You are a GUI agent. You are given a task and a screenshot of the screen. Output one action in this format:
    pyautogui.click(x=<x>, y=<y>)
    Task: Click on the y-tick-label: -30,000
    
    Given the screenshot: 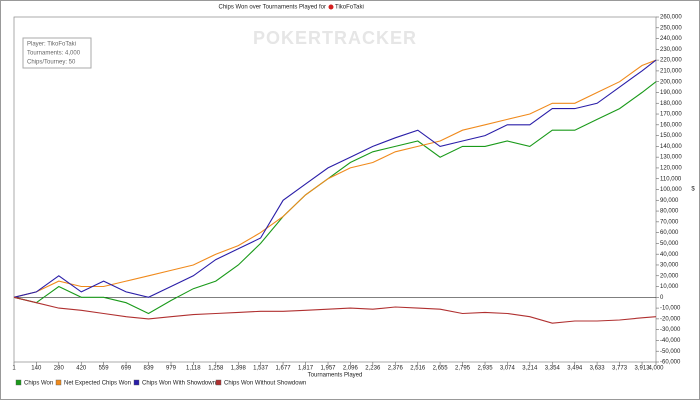 What is the action you would take?
    pyautogui.click(x=670, y=330)
    